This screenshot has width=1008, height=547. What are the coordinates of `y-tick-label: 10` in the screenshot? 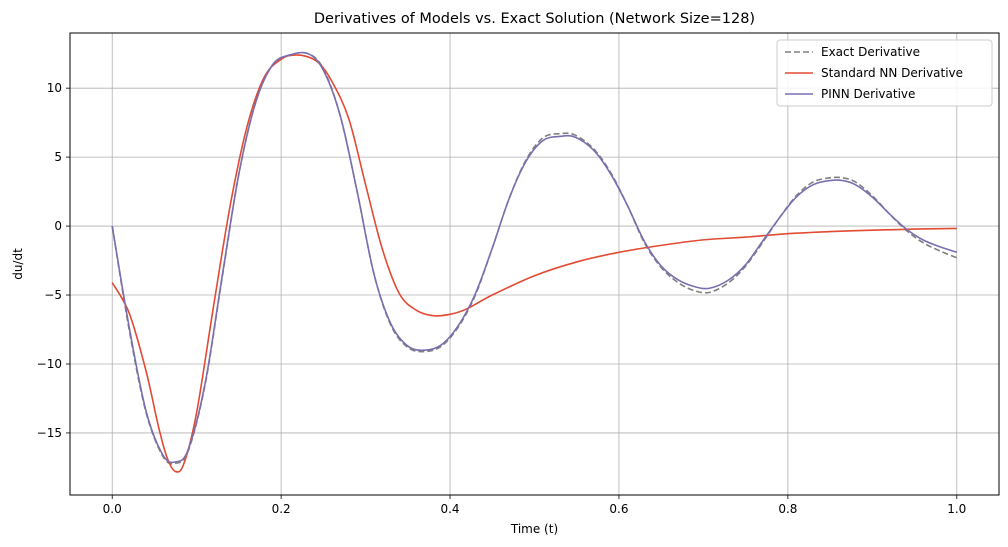 It's located at (54, 88).